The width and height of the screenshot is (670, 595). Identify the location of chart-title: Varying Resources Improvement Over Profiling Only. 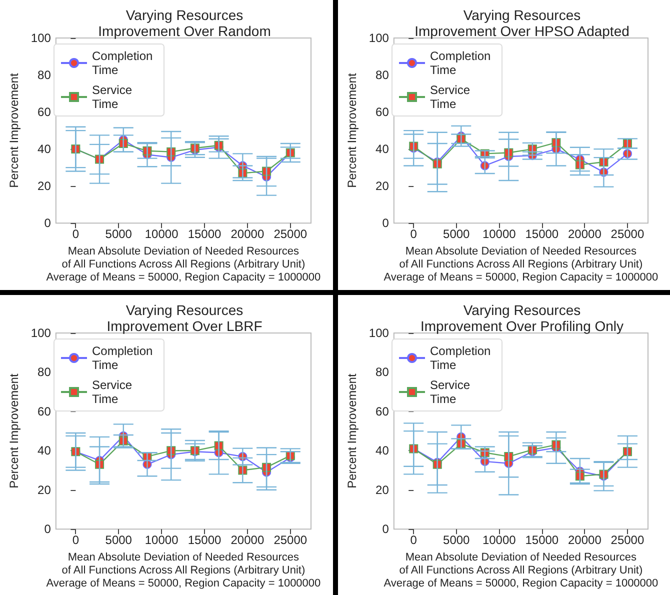
(522, 318).